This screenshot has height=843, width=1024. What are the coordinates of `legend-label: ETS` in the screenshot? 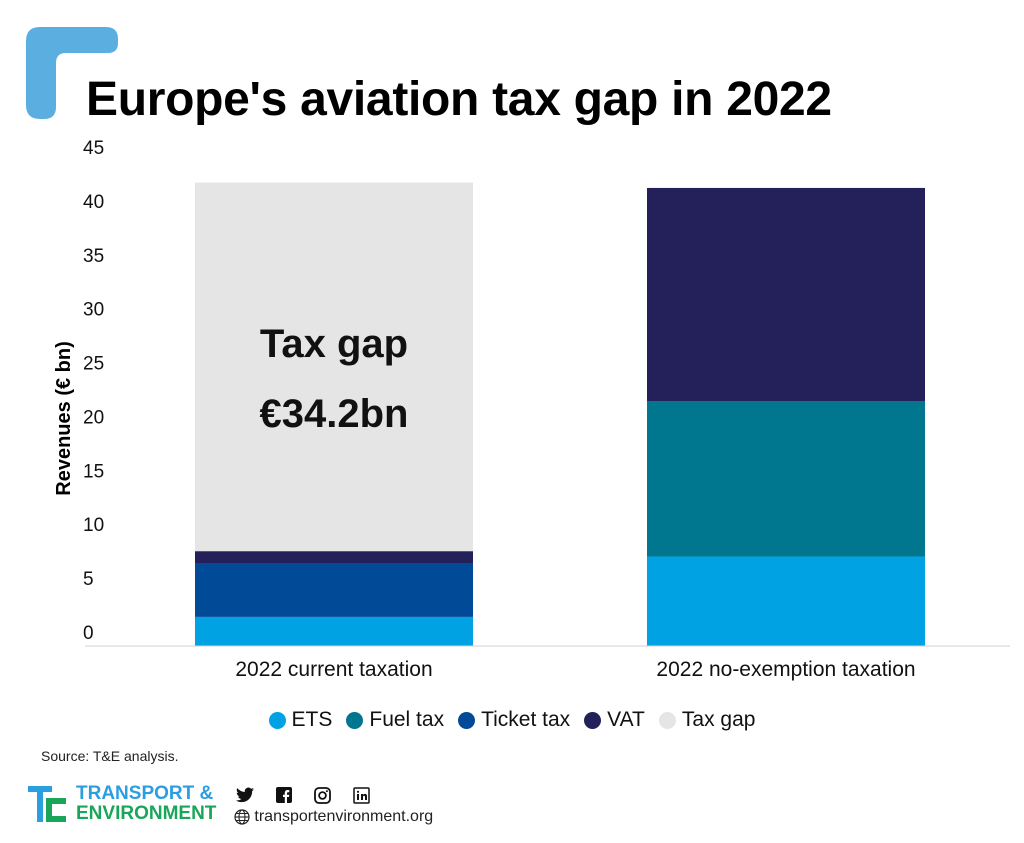 It's located at (312, 719).